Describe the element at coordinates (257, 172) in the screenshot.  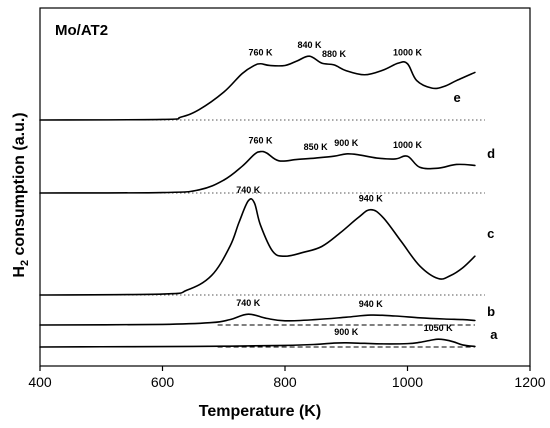
I see `series-line-d` at that location.